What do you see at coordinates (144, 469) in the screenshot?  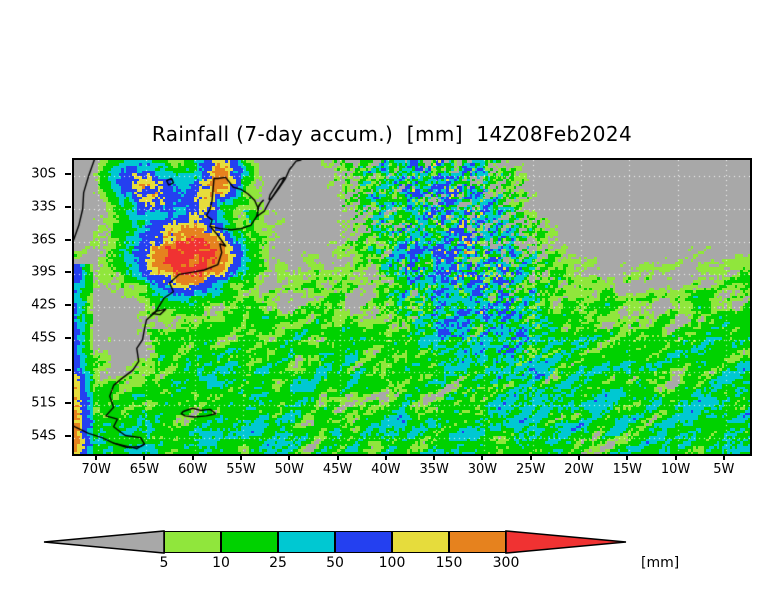 I see `x-axis-tick-label: 65W` at bounding box center [144, 469].